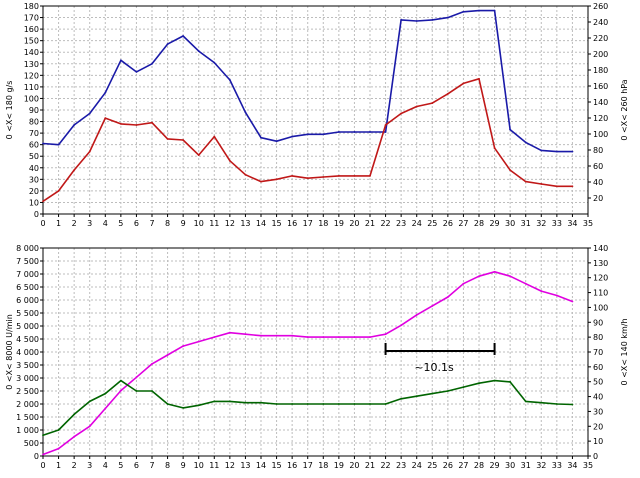  I want to click on panel1-x-tick-label: 19, so click(339, 223).